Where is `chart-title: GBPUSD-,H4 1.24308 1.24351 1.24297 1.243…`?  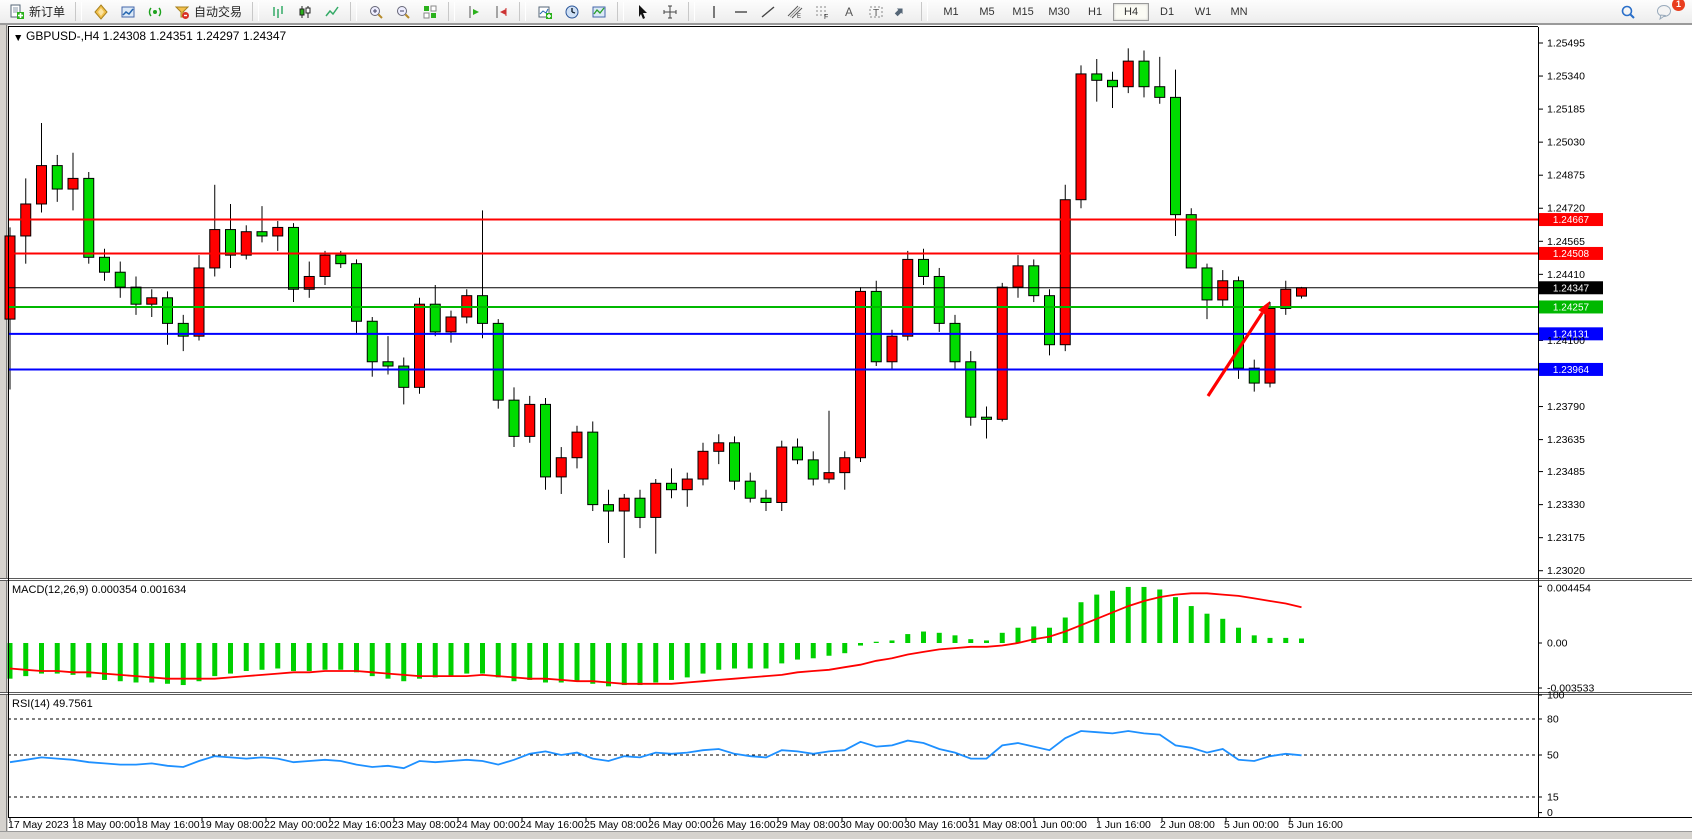 chart-title: GBPUSD-,H4 1.24308 1.24351 1.24297 1.243… is located at coordinates (156, 36).